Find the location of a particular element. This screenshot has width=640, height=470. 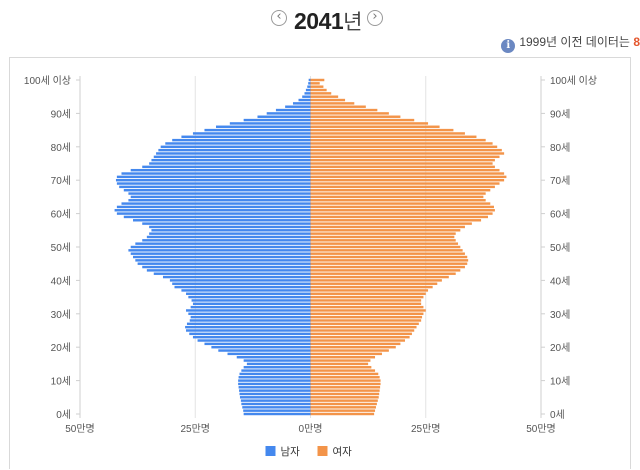

legend-swatch-female is located at coordinates (322, 451).